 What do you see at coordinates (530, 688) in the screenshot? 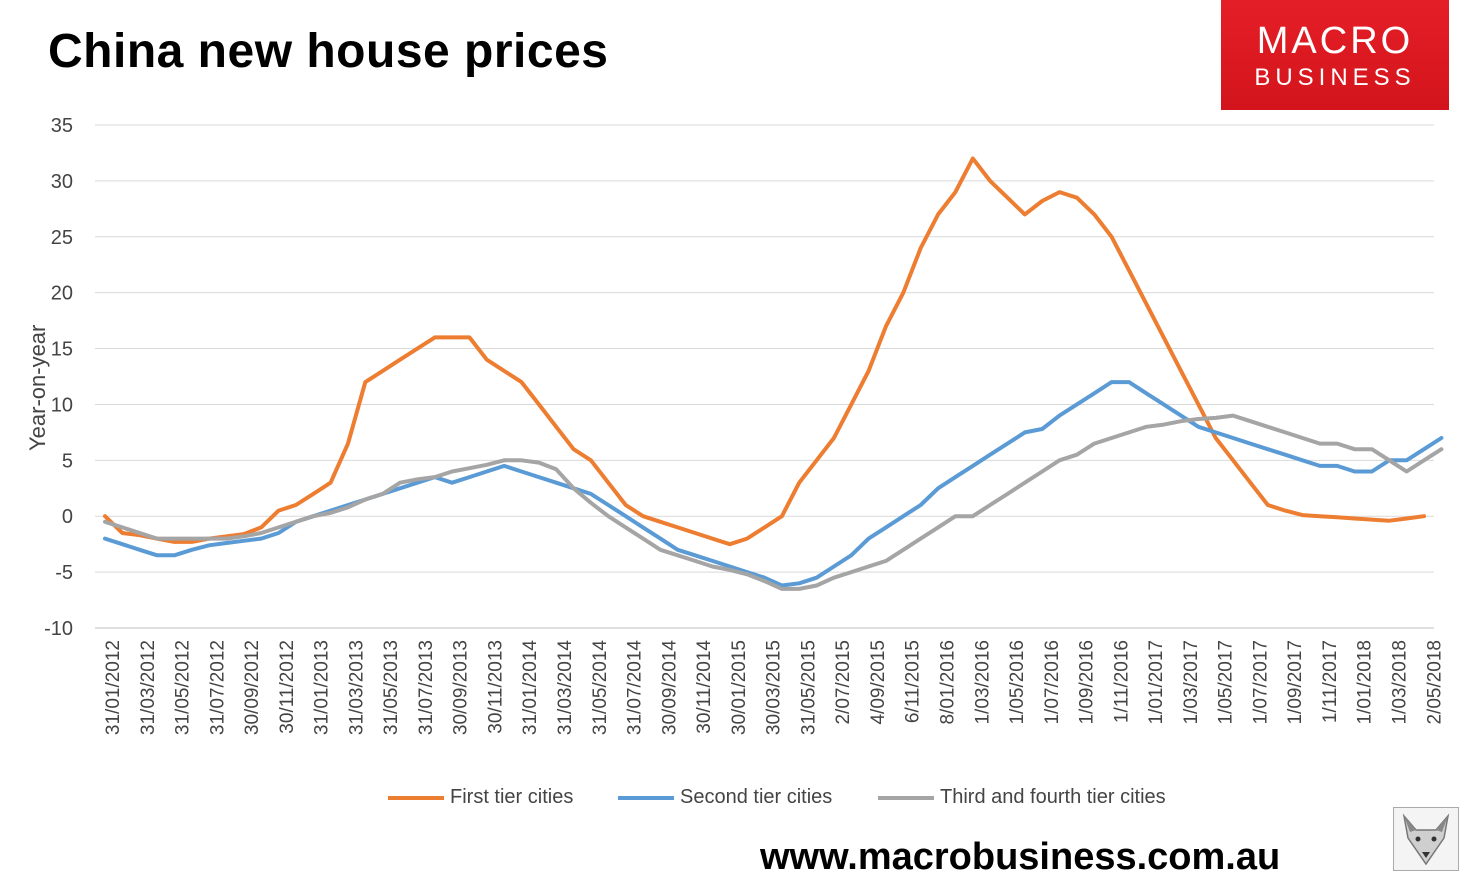
I see `x-tick-label: 31/01/2014` at bounding box center [530, 688].